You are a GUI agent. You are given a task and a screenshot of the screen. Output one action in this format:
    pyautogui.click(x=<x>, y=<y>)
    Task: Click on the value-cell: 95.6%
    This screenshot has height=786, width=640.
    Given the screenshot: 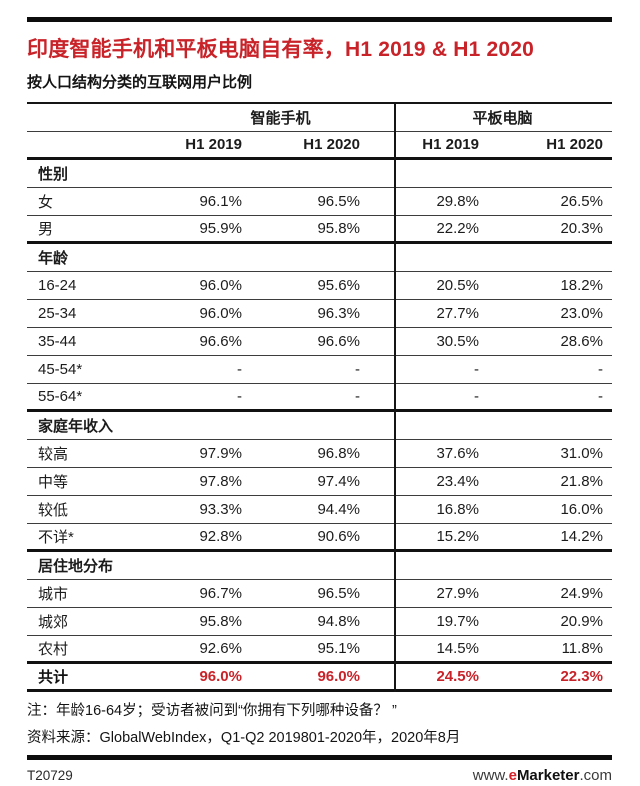 What is the action you would take?
    pyautogui.click(x=338, y=285)
    